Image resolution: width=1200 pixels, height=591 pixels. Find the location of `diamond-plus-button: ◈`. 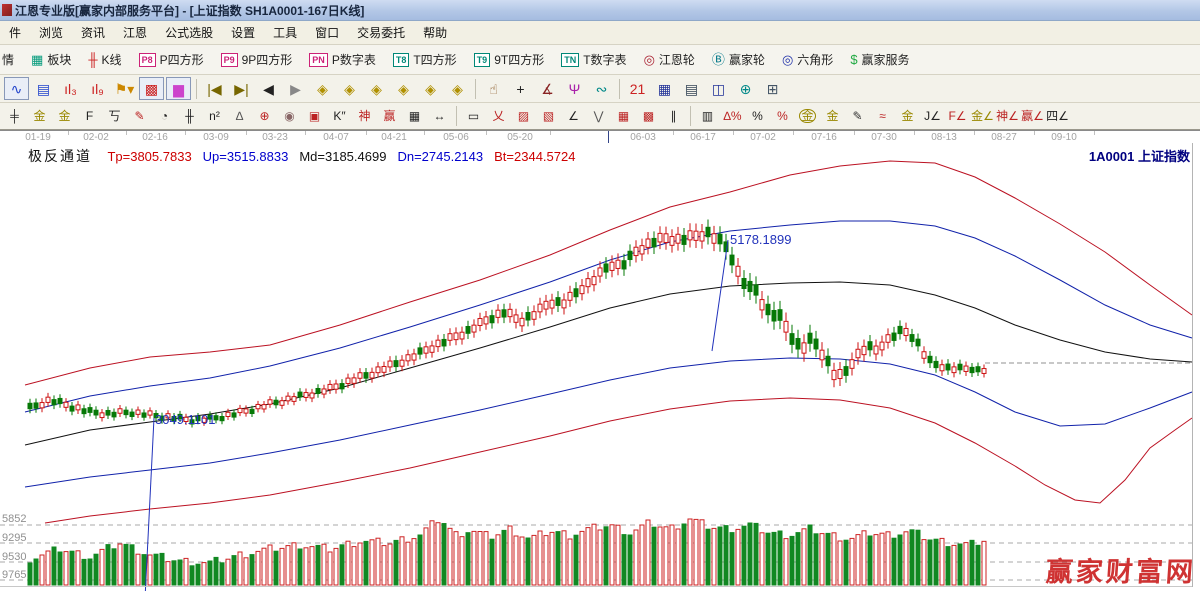

diamond-plus-button: ◈ is located at coordinates (430, 88).